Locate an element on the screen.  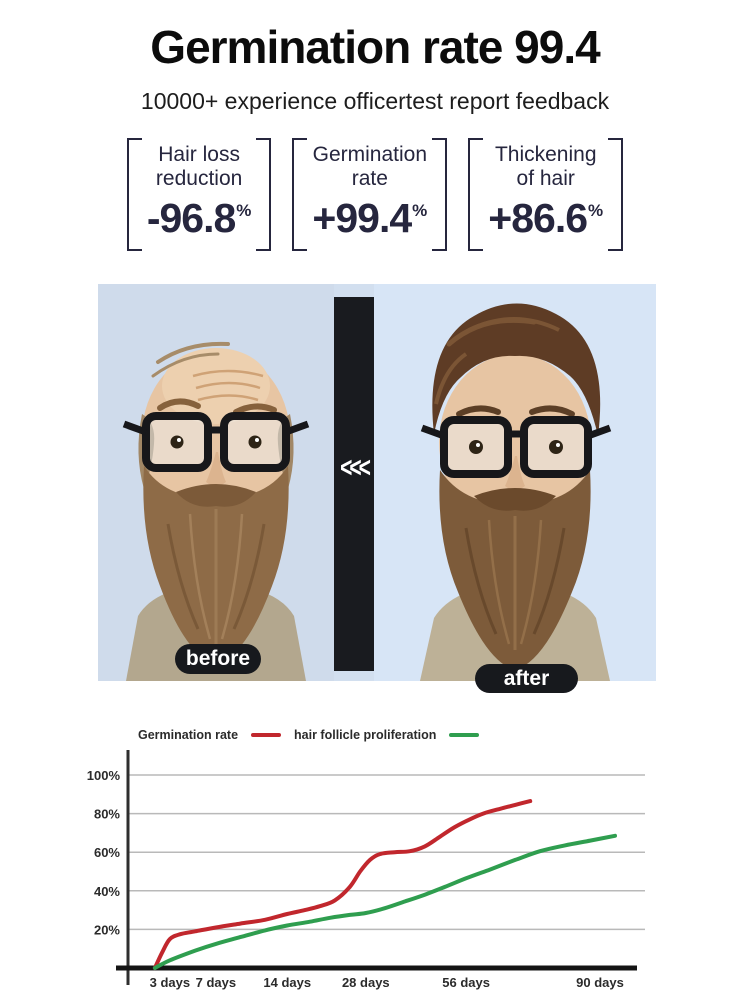
stat-germination-rate: Germination rate +99.4% is located at coordinates (370, 194).